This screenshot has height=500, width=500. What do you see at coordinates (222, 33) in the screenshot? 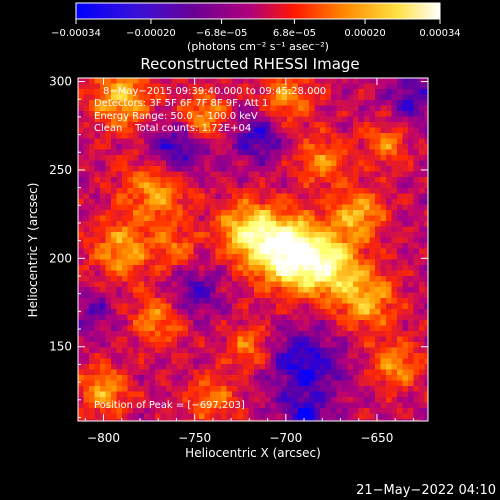
I see `colorbar-tick-label: −6.8e−05` at bounding box center [222, 33].